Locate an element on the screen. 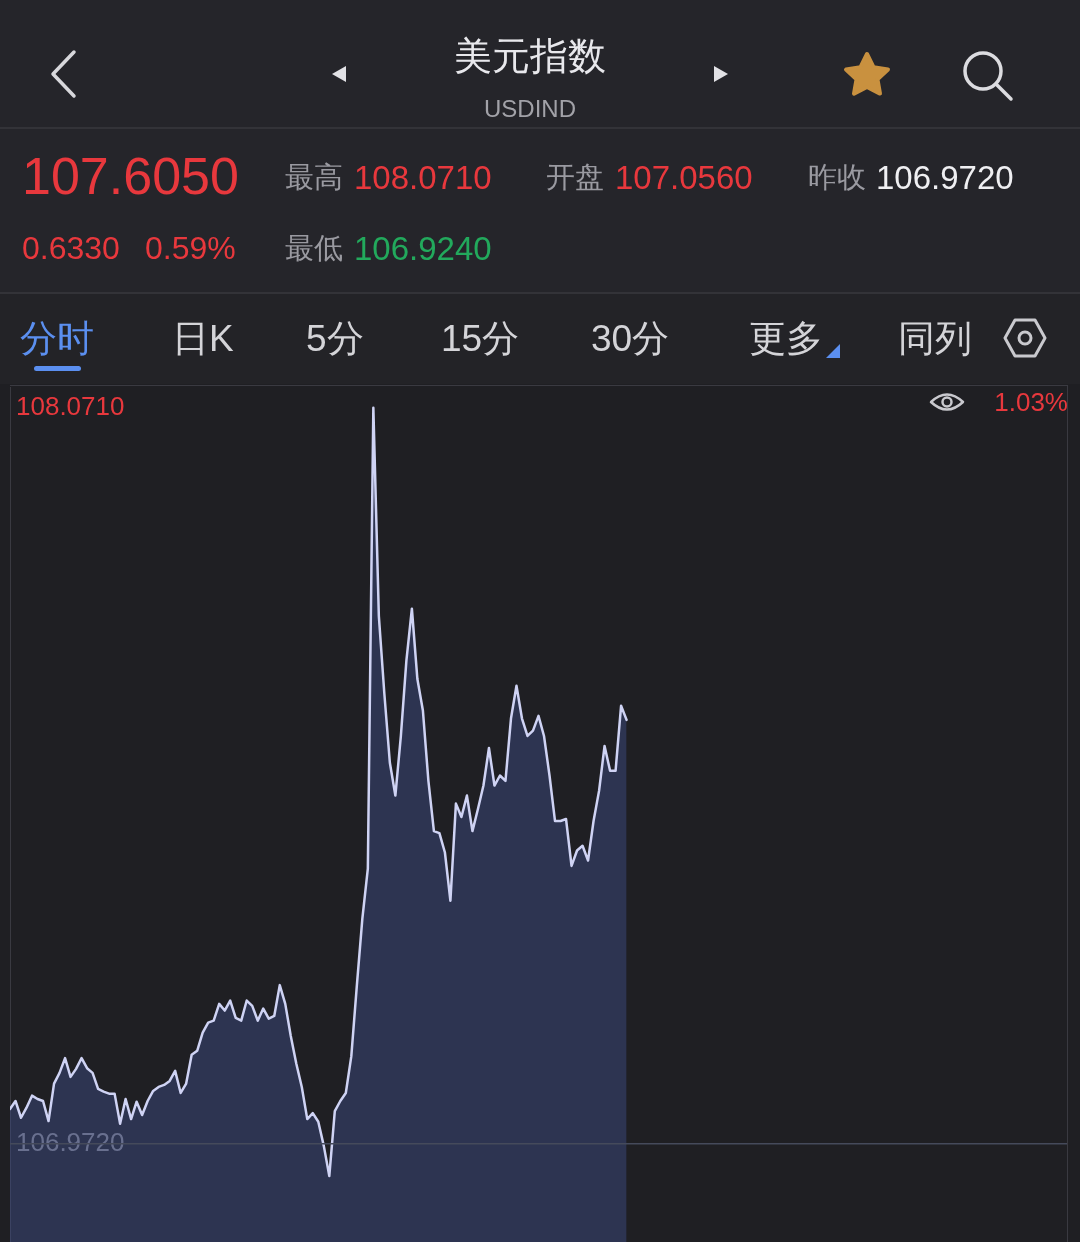  text: 最高 is located at coordinates (314, 176).